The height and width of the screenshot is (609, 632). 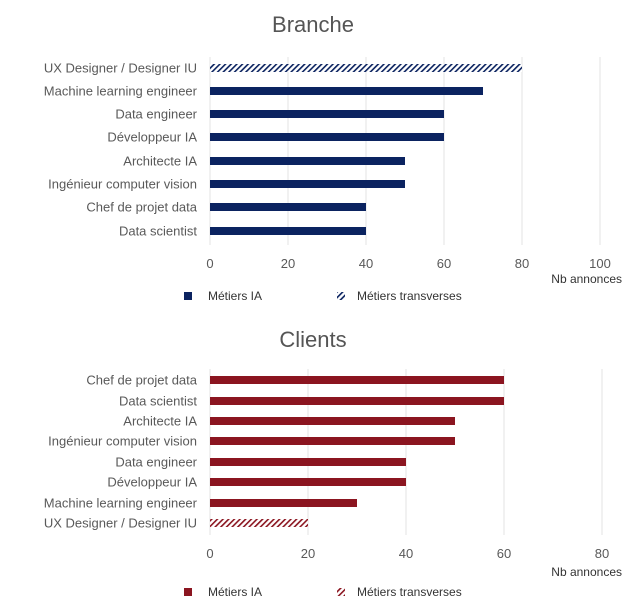 I want to click on chart-title: Clients, so click(x=312, y=339).